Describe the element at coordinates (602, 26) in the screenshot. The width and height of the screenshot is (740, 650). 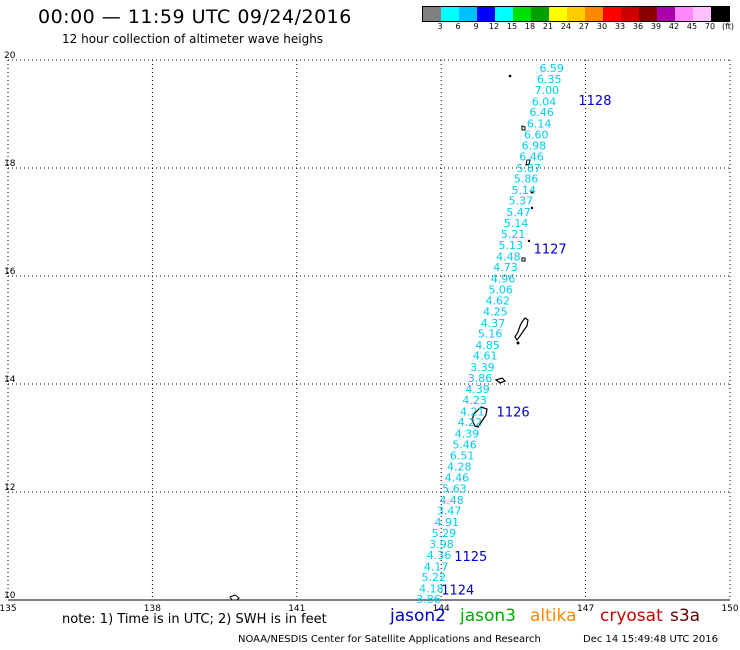
I see `color-scale-label: 30` at that location.